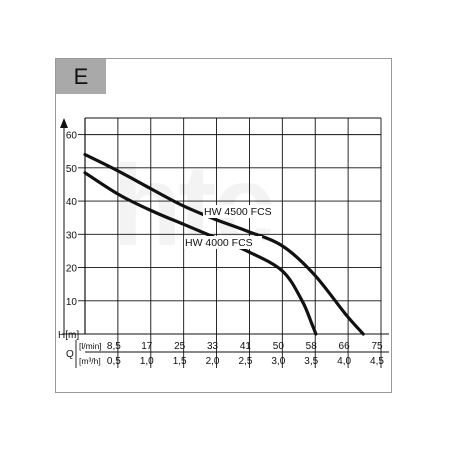  What do you see at coordinates (114, 361) in the screenshot?
I see `x-tick-label-secondary: 0,5` at bounding box center [114, 361].